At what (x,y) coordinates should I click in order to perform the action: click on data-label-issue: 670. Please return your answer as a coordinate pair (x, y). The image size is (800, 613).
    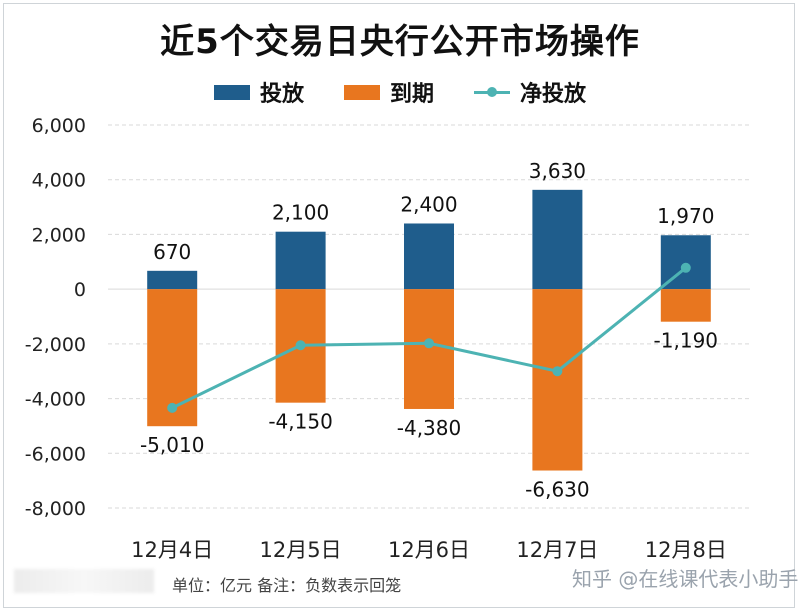
    Looking at the image, I should click on (172, 252).